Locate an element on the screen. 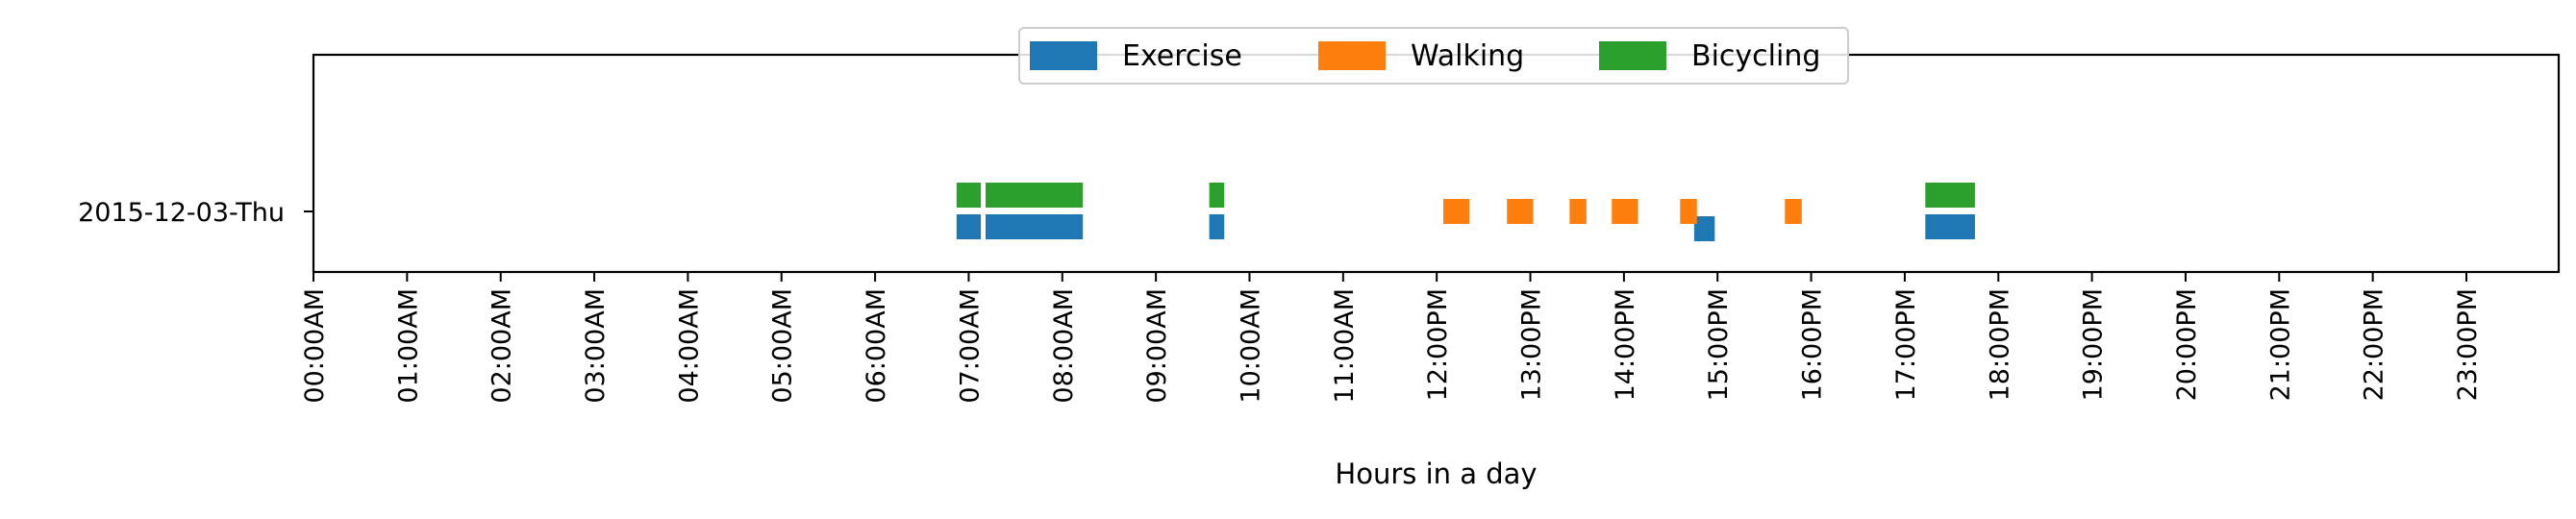 This screenshot has width=2576, height=519. legend-label-exercise: Exercise is located at coordinates (1182, 56).